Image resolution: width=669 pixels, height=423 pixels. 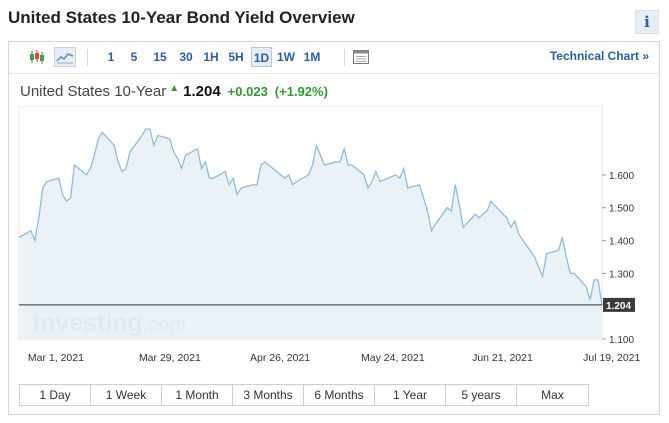 What do you see at coordinates (197, 395) in the screenshot?
I see `range-button-1-month: 1 Month` at bounding box center [197, 395].